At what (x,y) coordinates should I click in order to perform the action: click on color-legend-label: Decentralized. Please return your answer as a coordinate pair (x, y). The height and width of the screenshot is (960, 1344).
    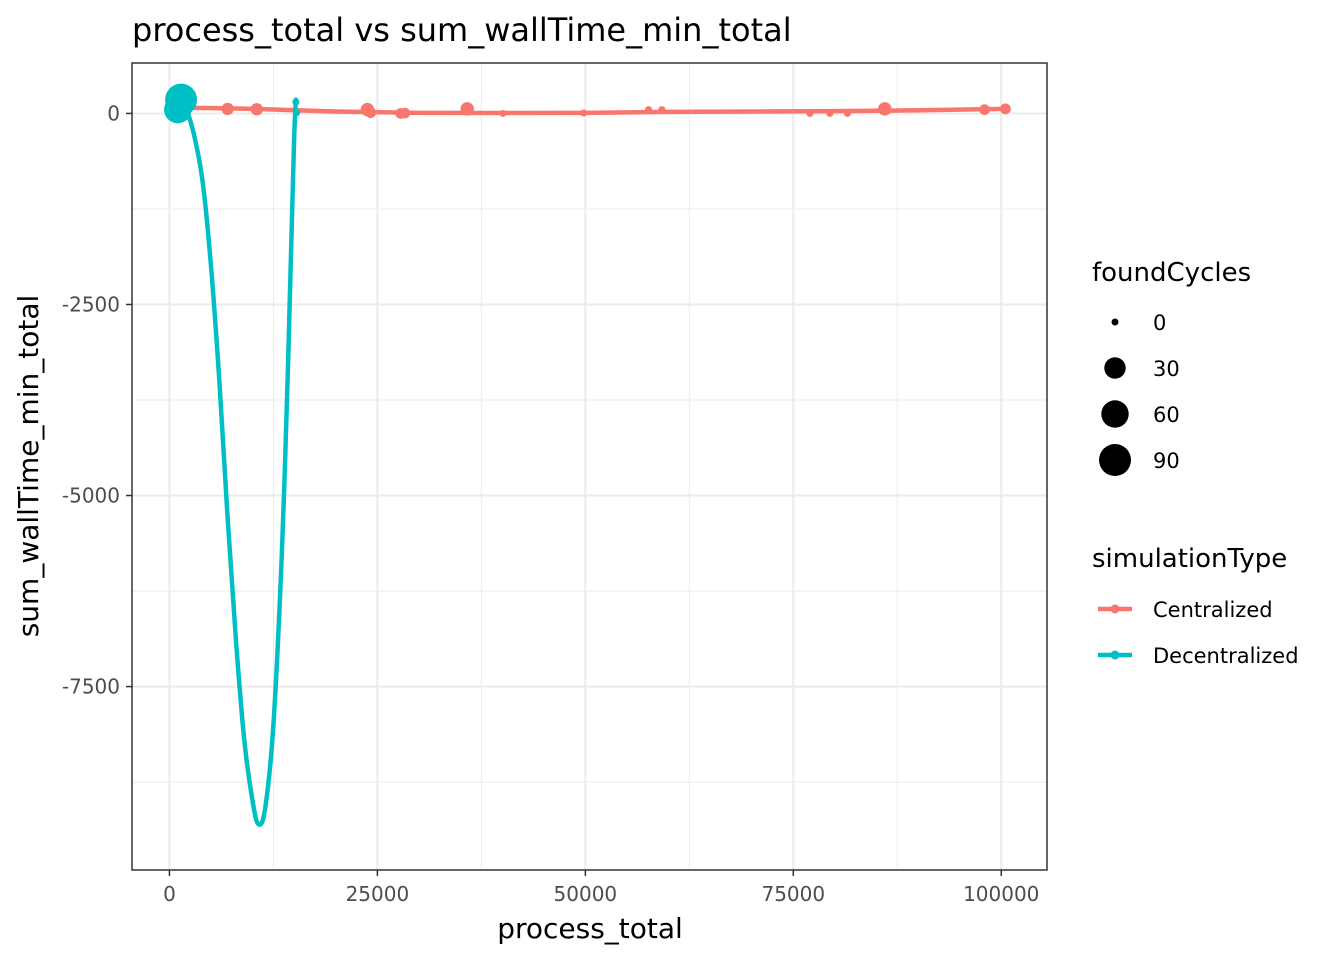
    Looking at the image, I should click on (1226, 656).